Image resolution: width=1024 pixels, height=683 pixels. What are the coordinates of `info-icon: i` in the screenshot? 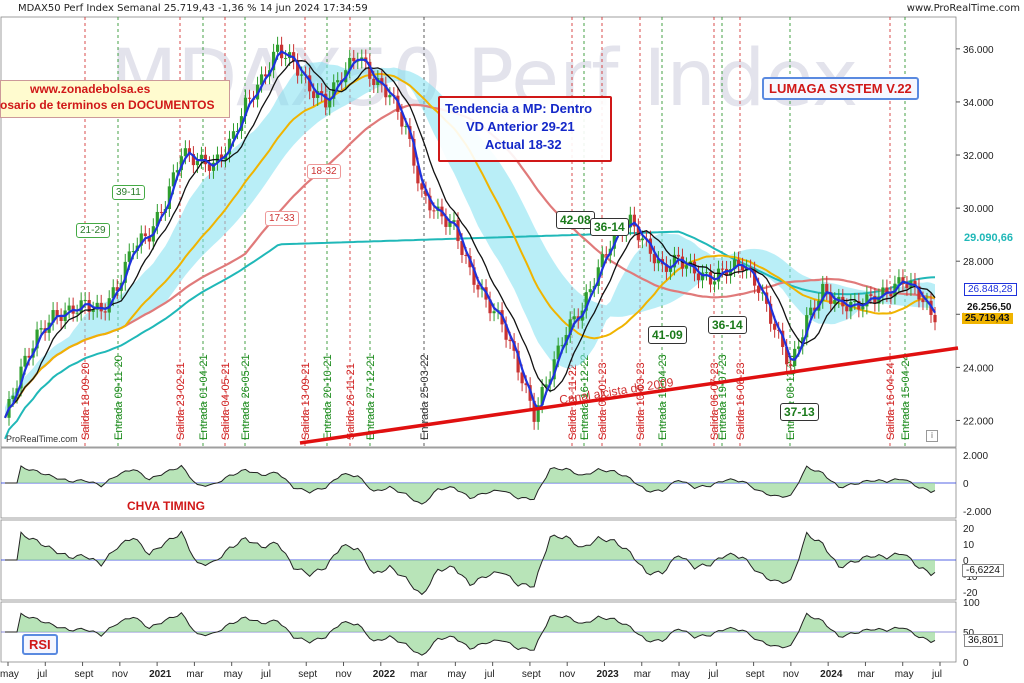 It's located at (932, 436).